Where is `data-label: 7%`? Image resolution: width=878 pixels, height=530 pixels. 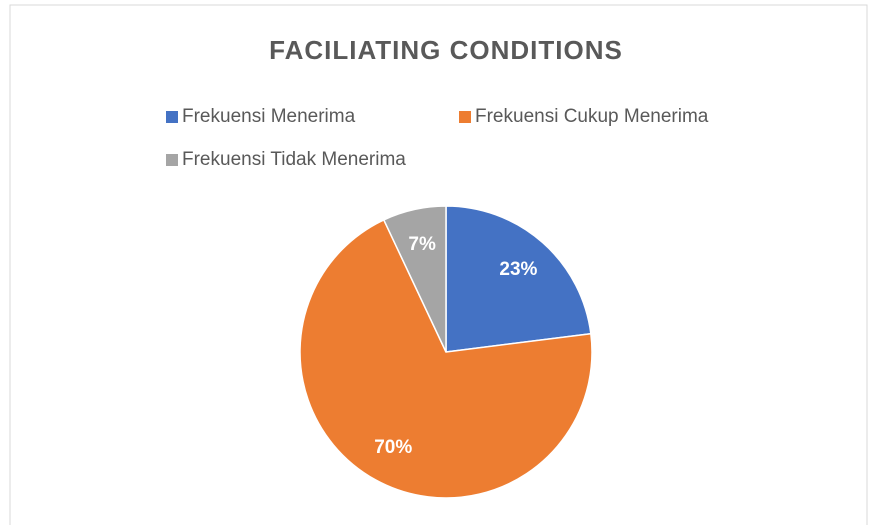
data-label: 7% is located at coordinates (422, 244).